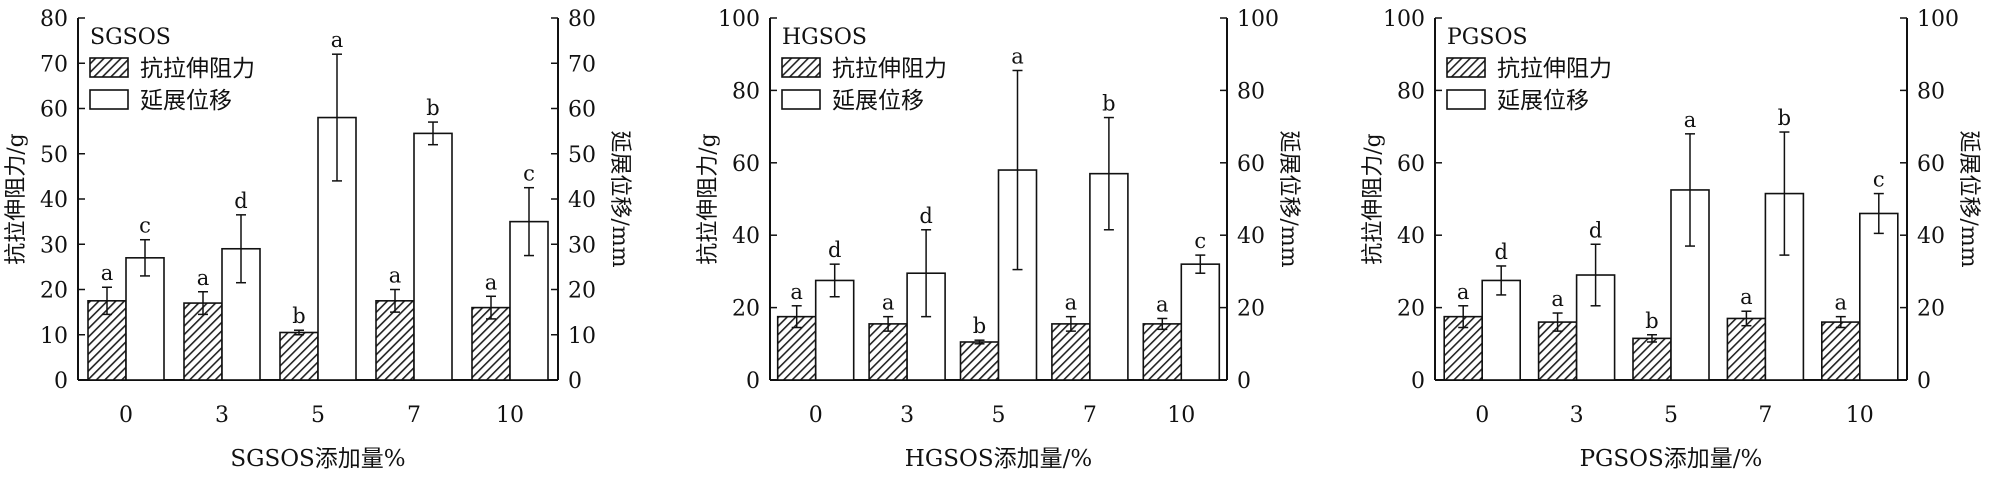 This screenshot has width=2001, height=481. I want to click on right-tick-label: 50, so click(582, 155).